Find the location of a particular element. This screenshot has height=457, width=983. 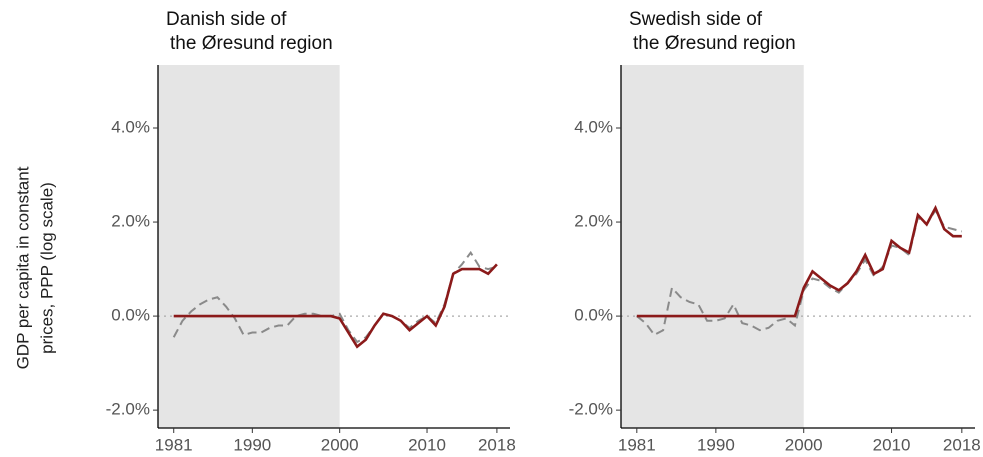

panel-title: Swedish side of is located at coordinates (696, 19).